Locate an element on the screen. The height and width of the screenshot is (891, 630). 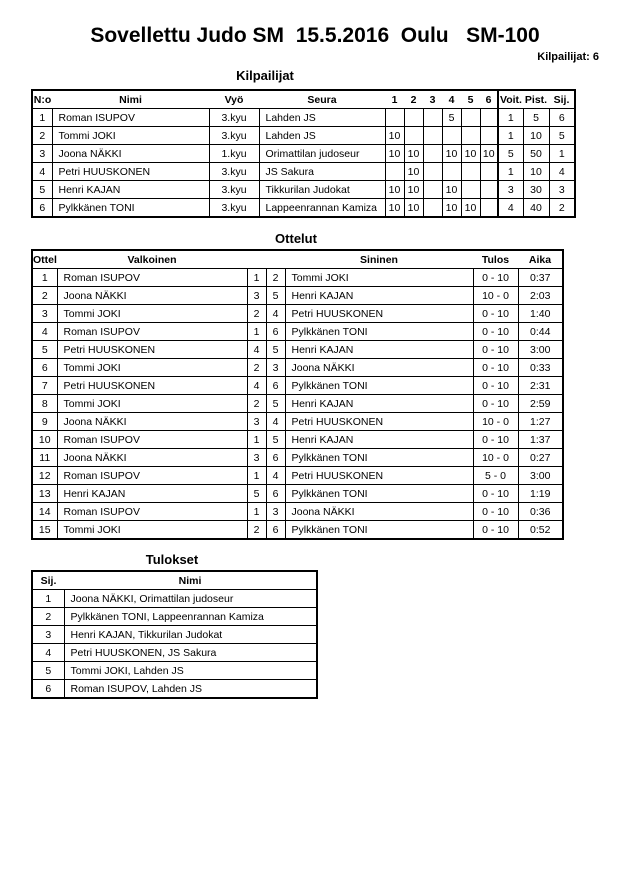
table-row: 9 Joona NÄKKI 3 4 Petri HUUSKONEN 10 - 0 1:27 is located at coordinates (297, 421).